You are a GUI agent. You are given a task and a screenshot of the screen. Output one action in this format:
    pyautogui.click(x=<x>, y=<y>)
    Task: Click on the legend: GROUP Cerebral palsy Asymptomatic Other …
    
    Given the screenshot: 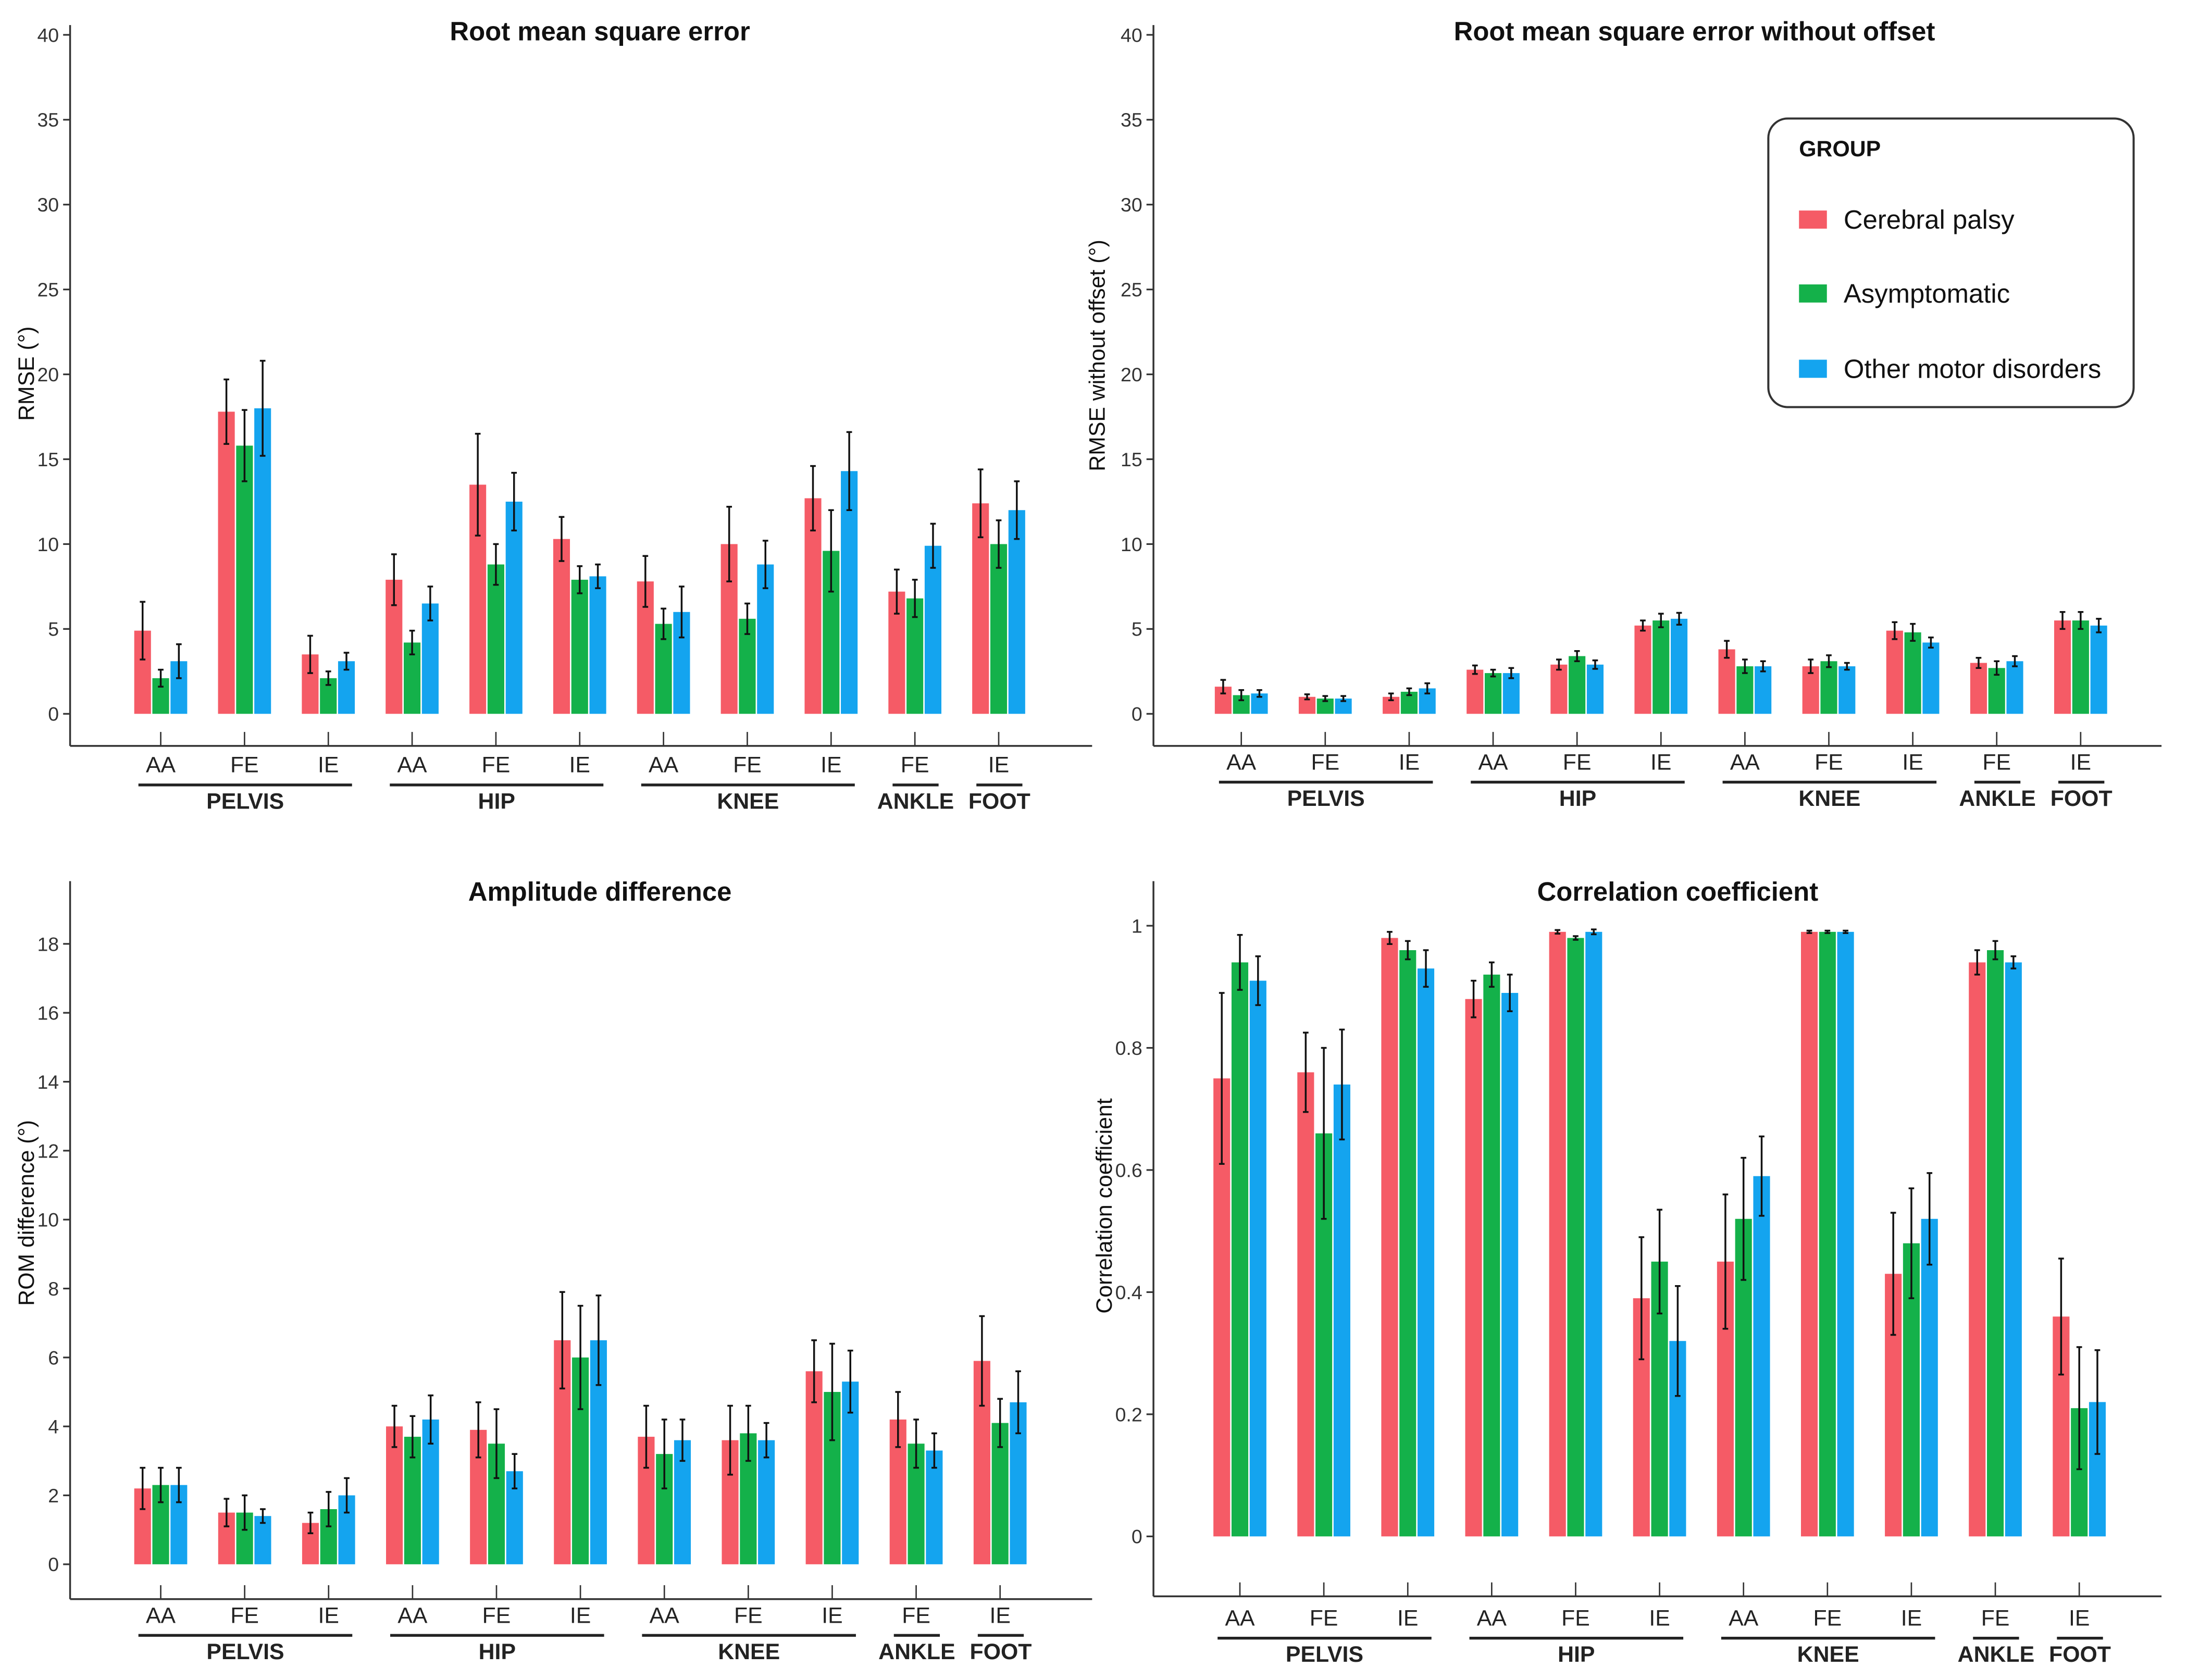 What is the action you would take?
    pyautogui.click(x=1951, y=262)
    